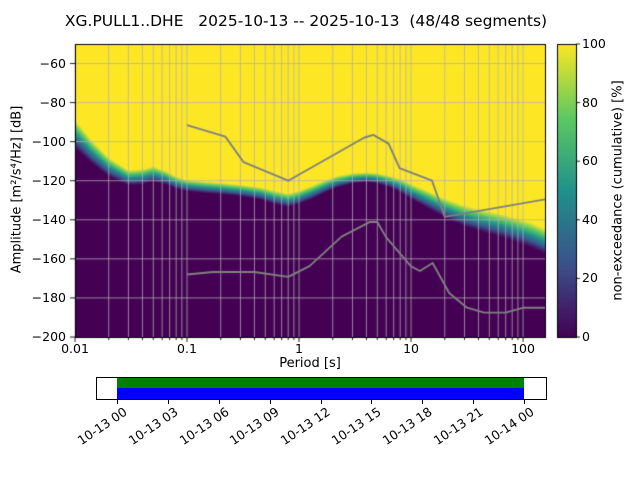 This screenshot has height=480, width=640. What do you see at coordinates (411, 348) in the screenshot?
I see `x-tick-label: 10` at bounding box center [411, 348].